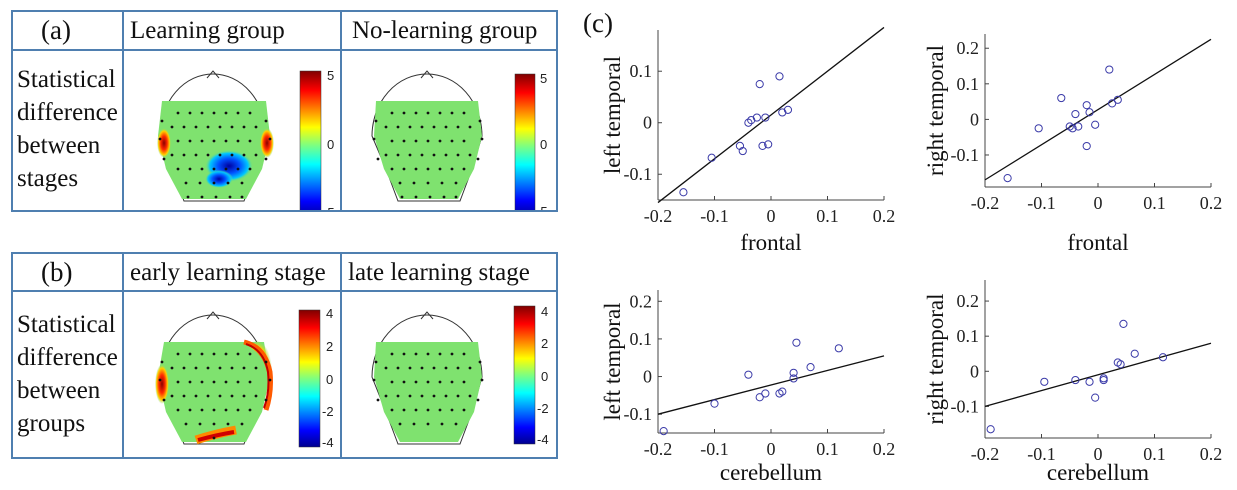 This screenshot has height=490, width=1237. Describe the element at coordinates (935, 110) in the screenshot. I see `y-axis-label: right temporal` at that location.